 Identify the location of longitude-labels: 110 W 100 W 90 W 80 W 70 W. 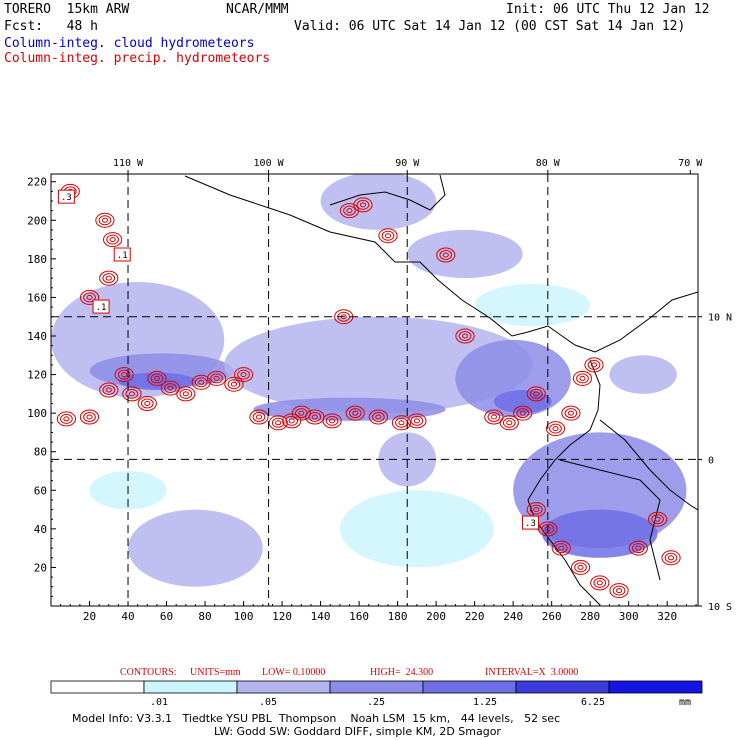
(408, 166).